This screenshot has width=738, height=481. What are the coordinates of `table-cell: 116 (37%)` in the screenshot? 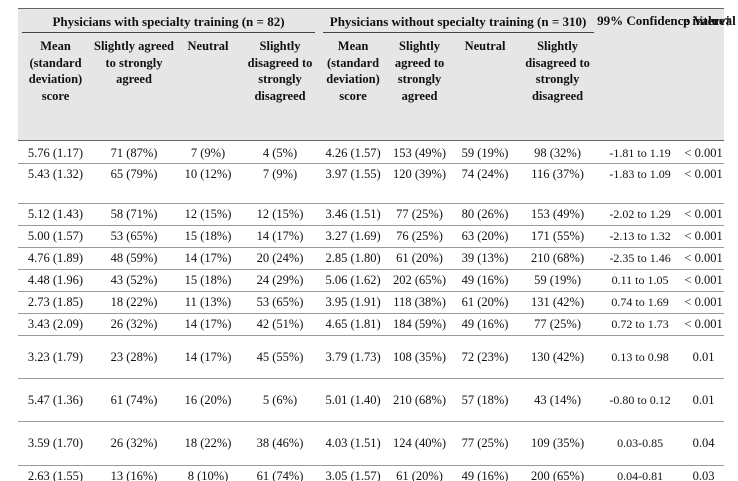 It's located at (558, 183).